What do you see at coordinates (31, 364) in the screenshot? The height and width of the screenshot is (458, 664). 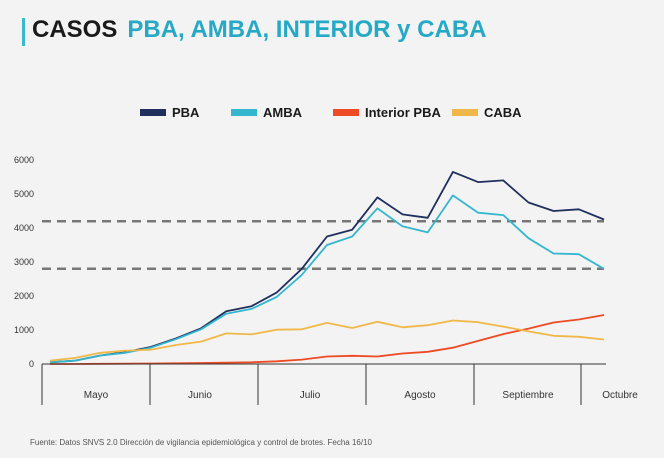 I see `y-tick-label: 0` at bounding box center [31, 364].